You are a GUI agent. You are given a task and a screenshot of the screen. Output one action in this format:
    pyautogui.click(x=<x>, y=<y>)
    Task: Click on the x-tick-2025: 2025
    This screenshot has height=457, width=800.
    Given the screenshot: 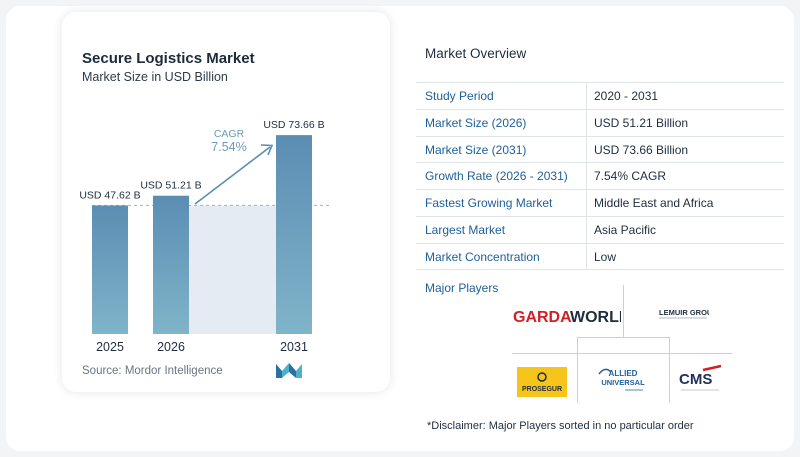 What is the action you would take?
    pyautogui.click(x=110, y=347)
    